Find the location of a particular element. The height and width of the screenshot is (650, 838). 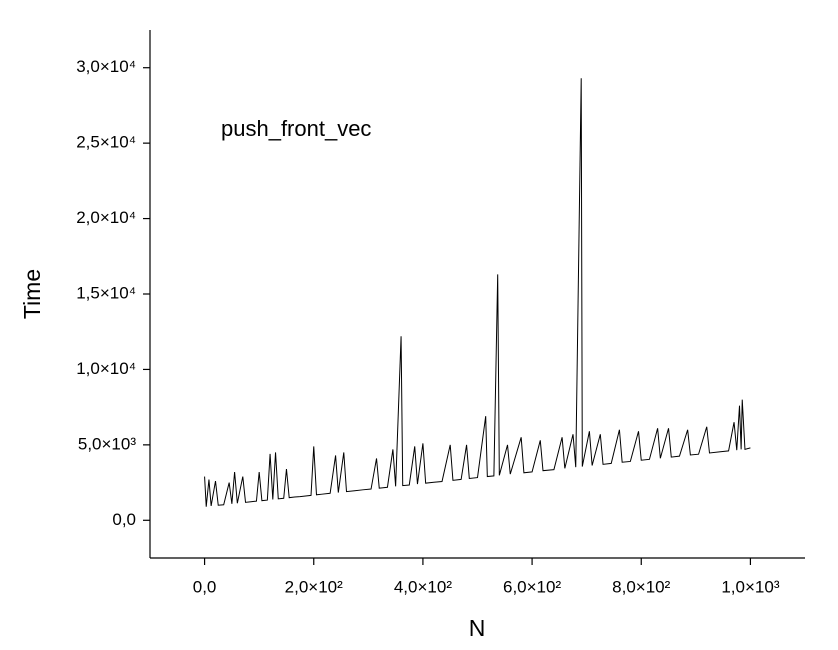

y-tick-label: 3,0×10⁴ is located at coordinates (106, 66).